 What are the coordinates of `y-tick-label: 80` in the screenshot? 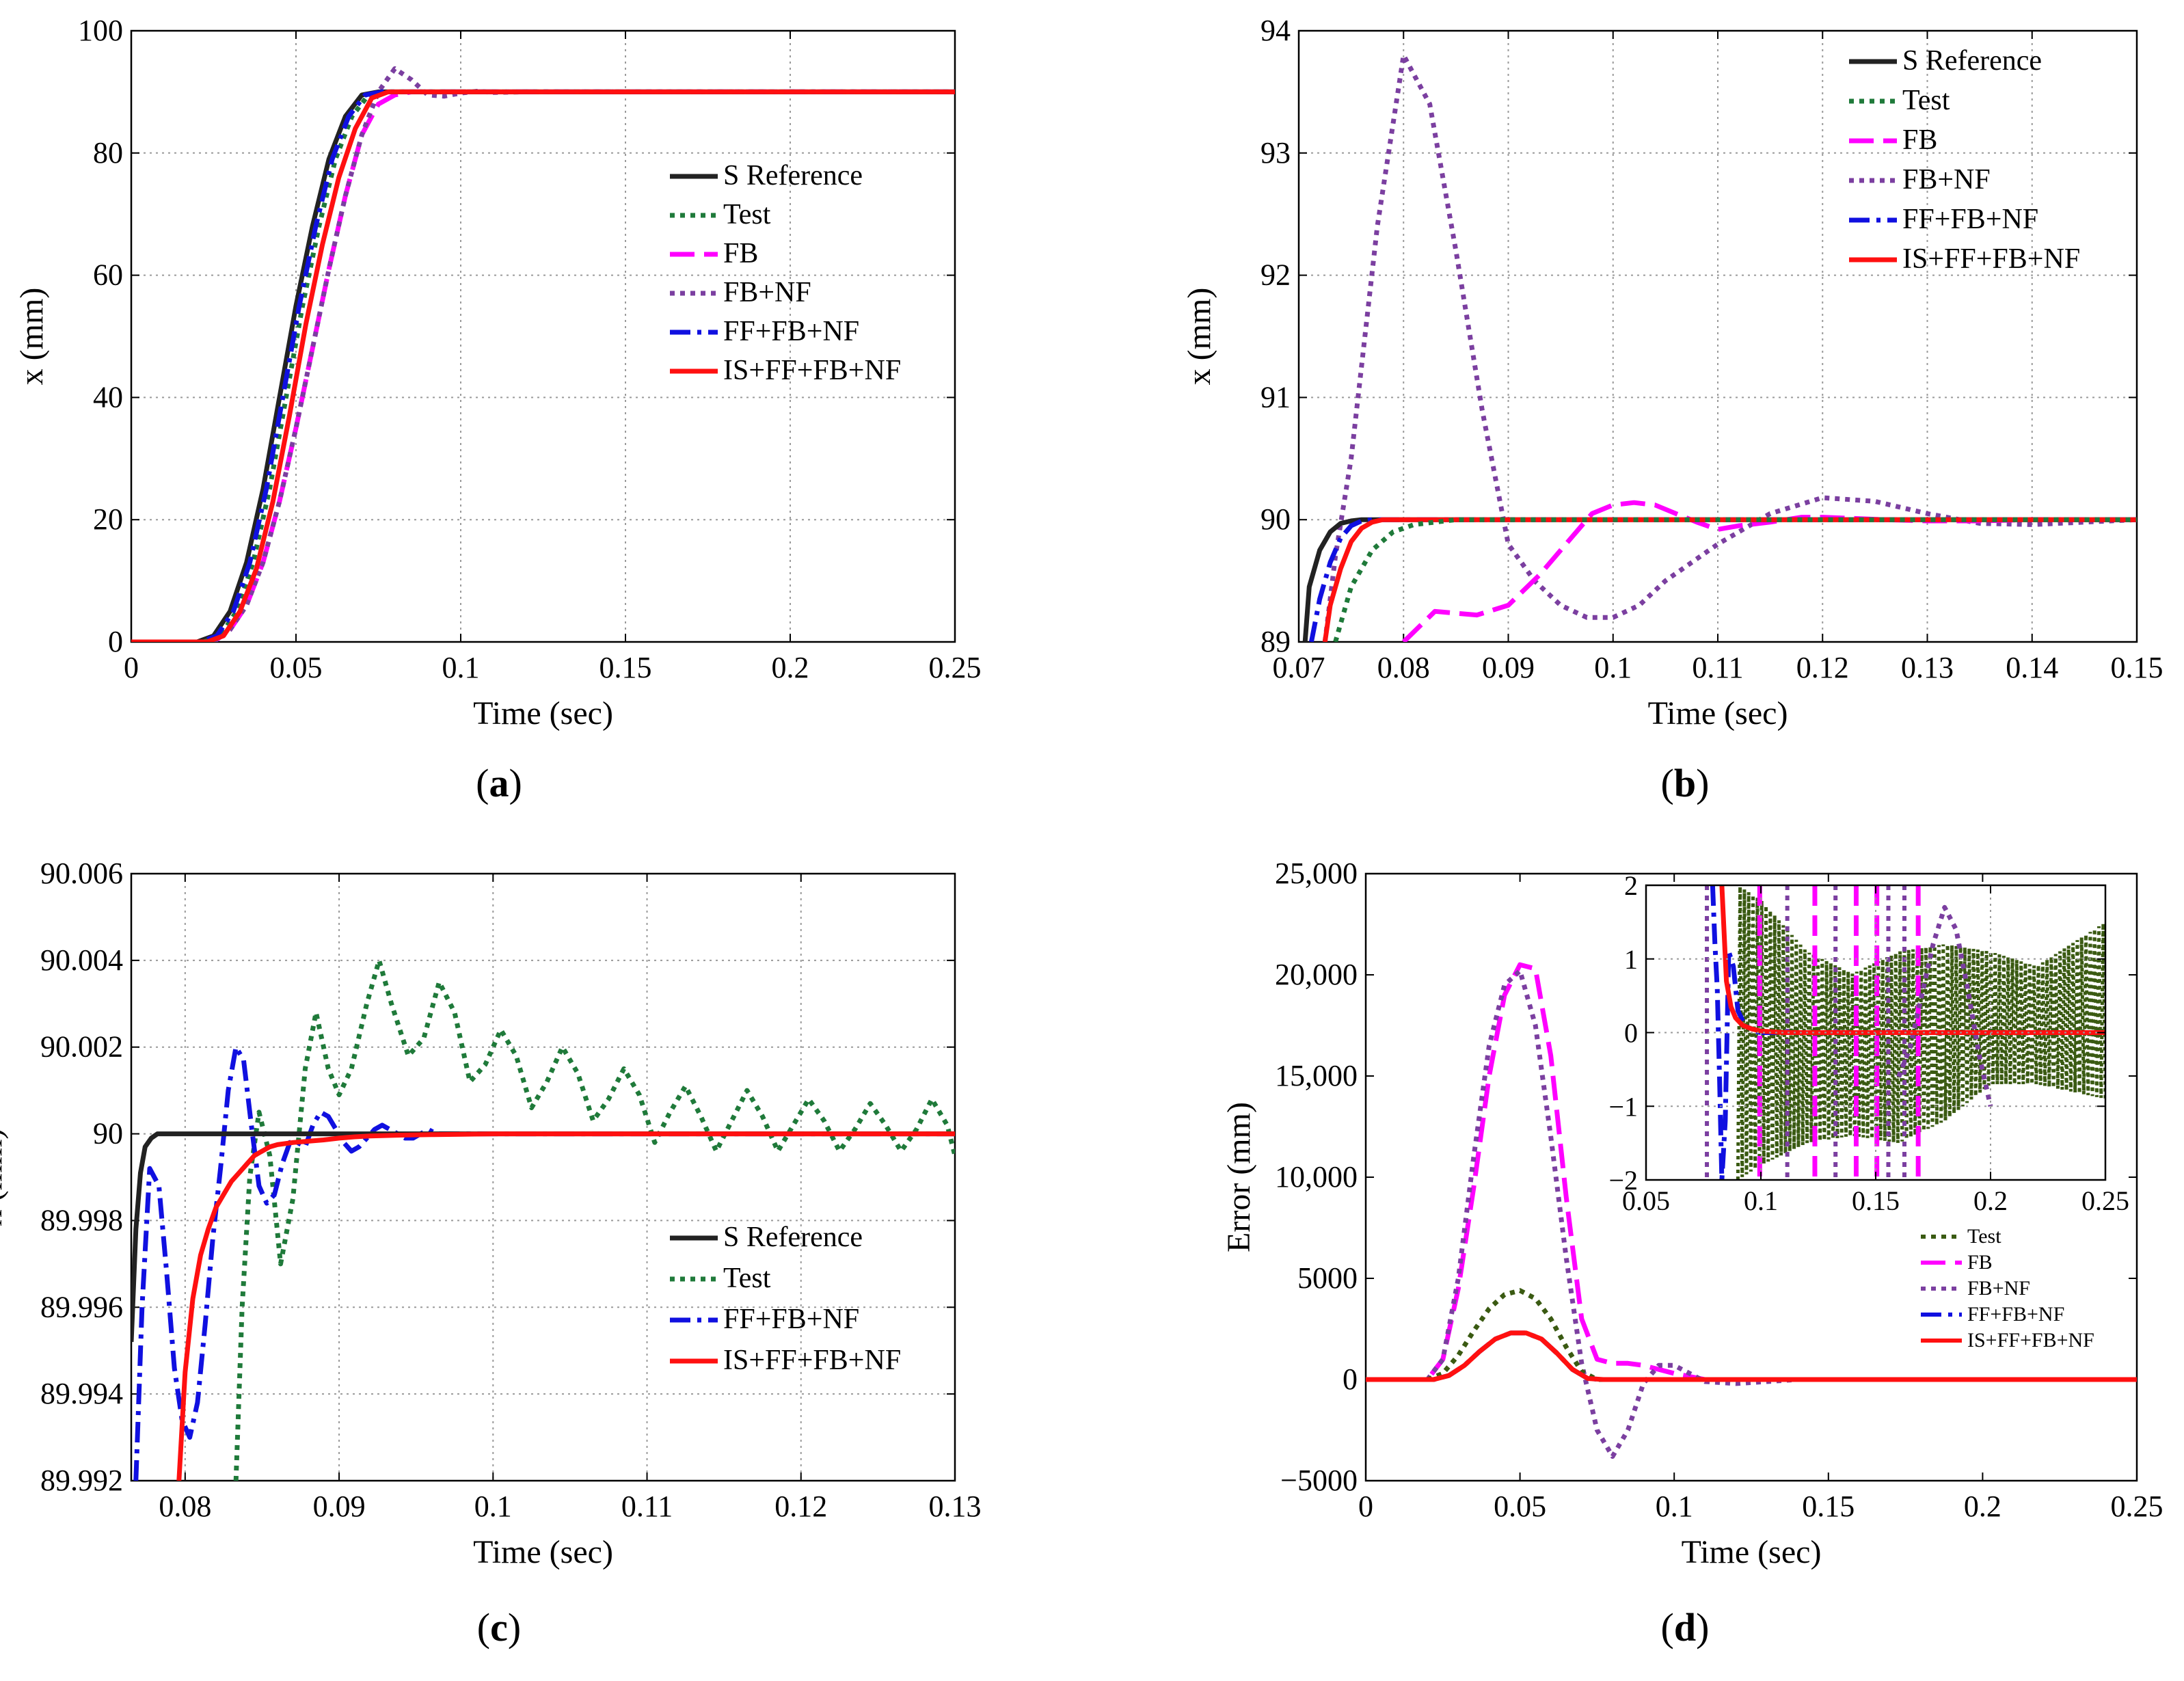 It's located at (108, 153).